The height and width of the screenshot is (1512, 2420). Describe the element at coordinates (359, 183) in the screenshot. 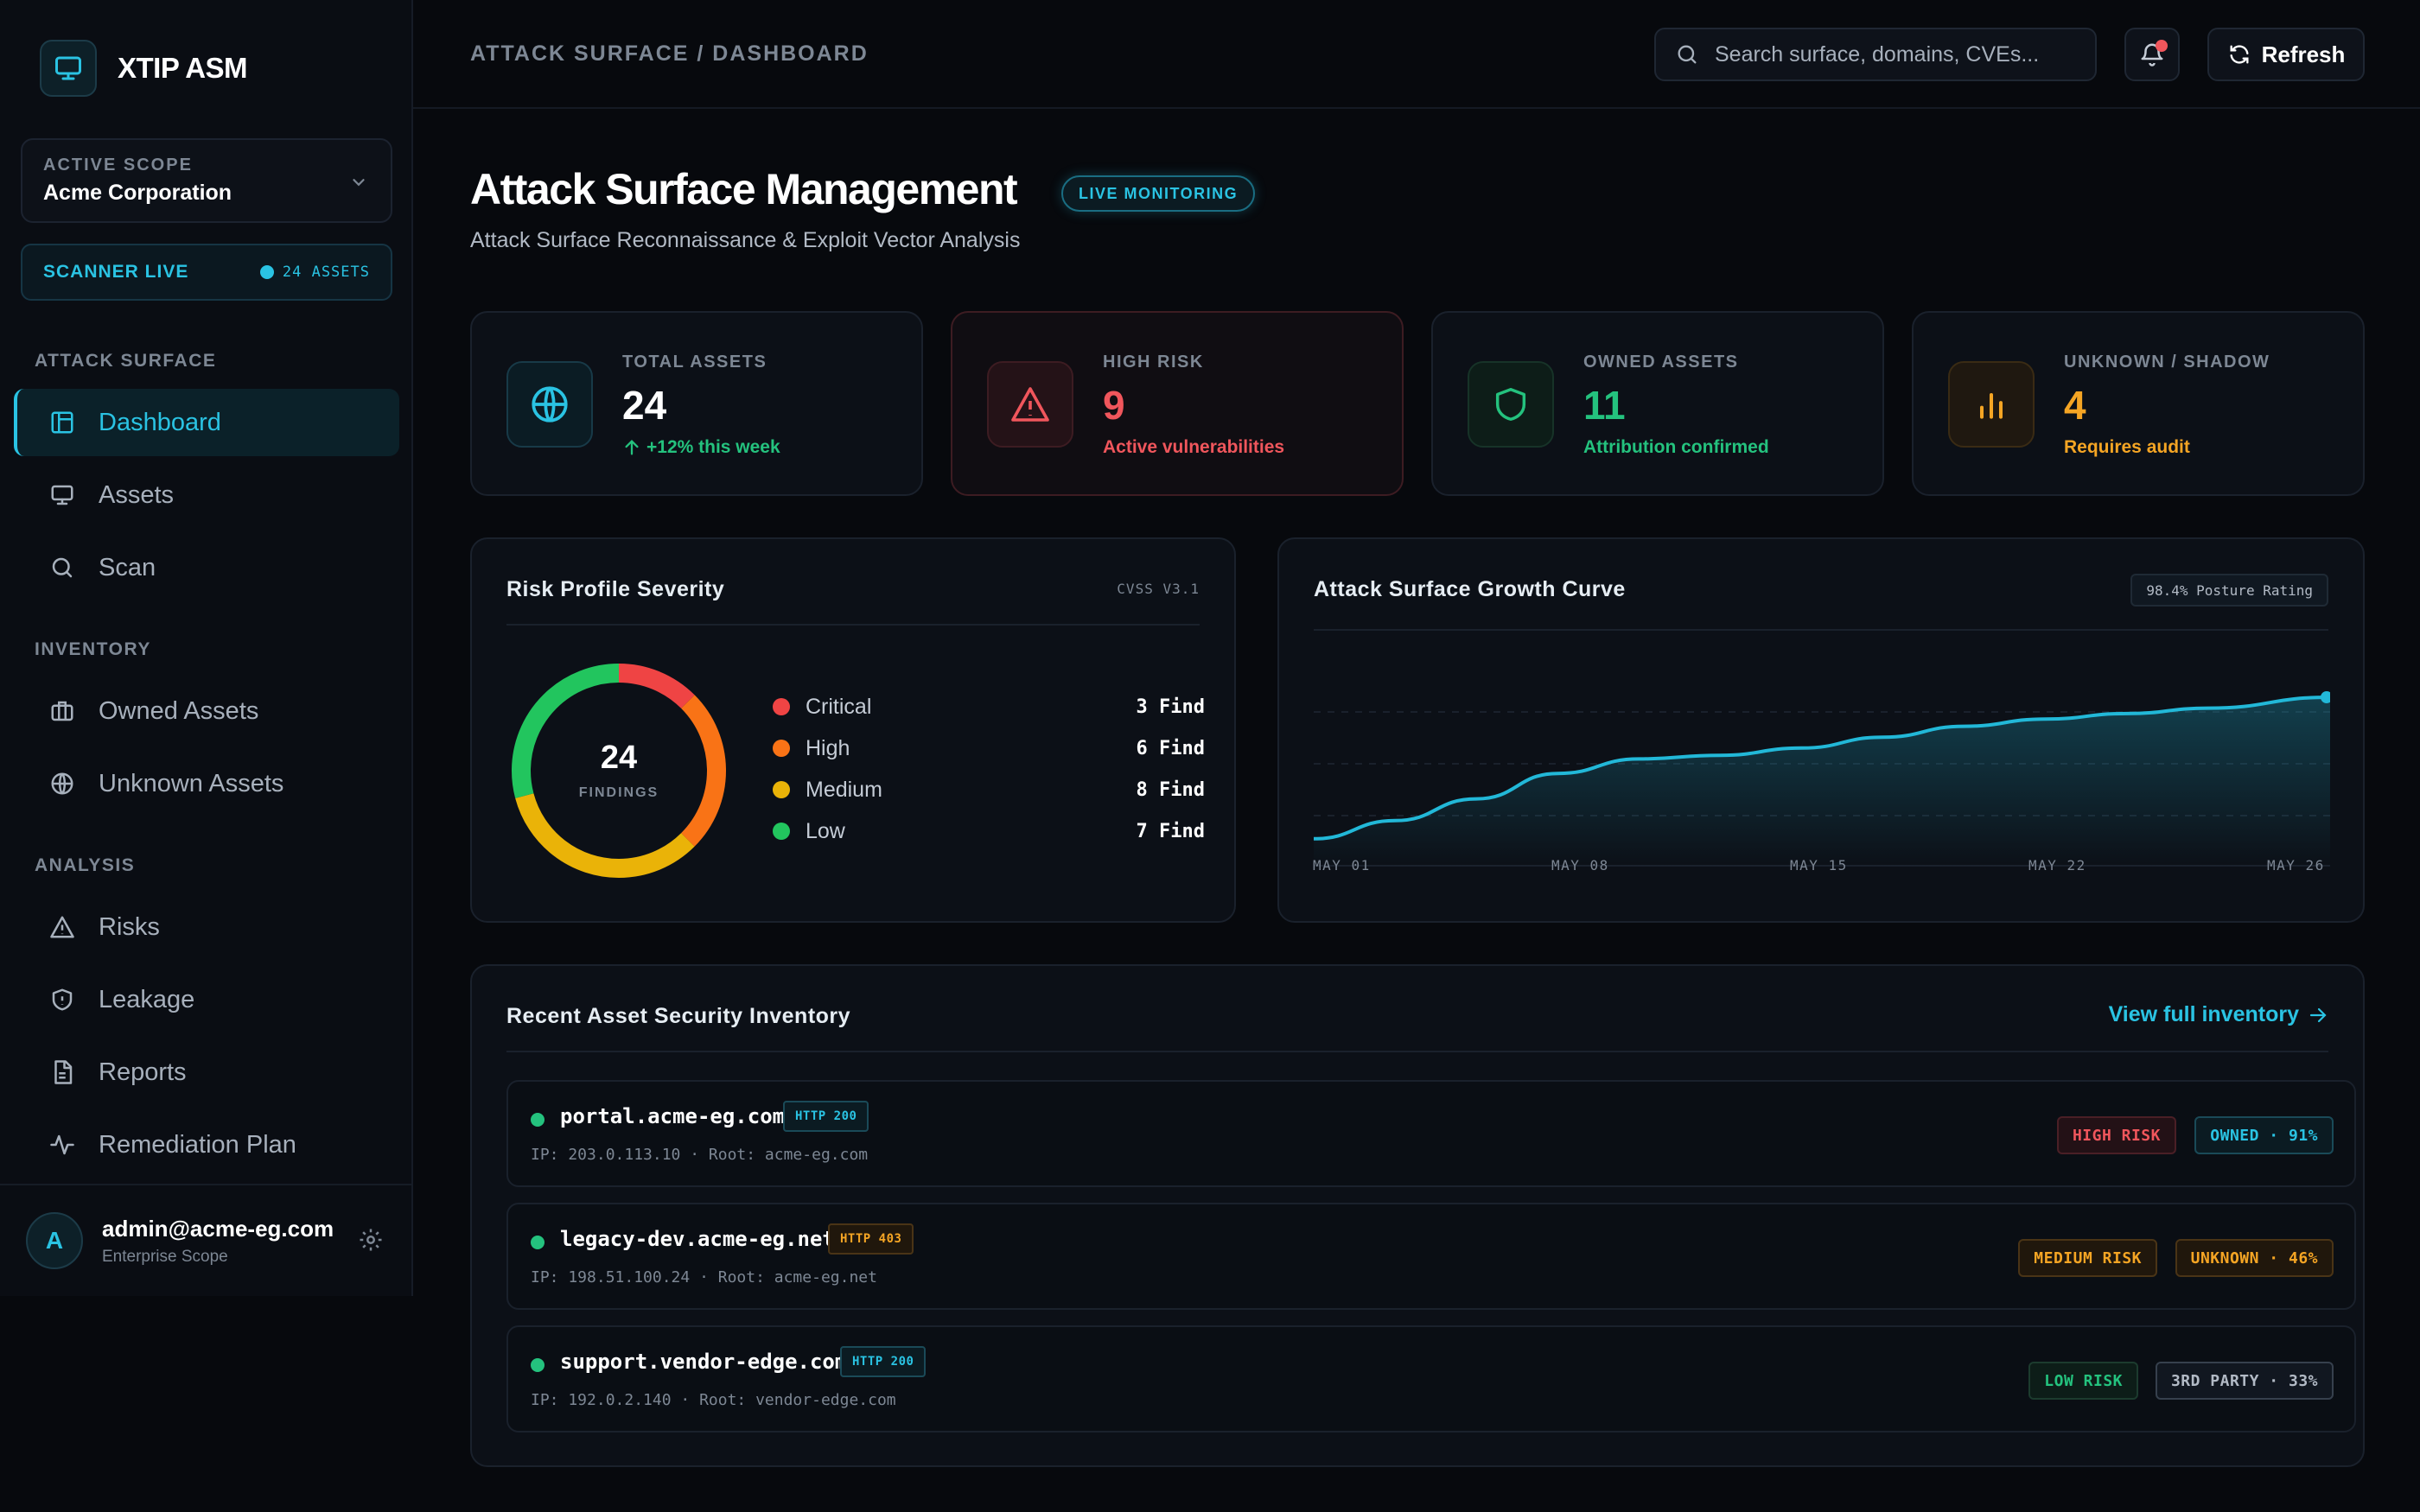

I see `chevron-down-icon` at that location.